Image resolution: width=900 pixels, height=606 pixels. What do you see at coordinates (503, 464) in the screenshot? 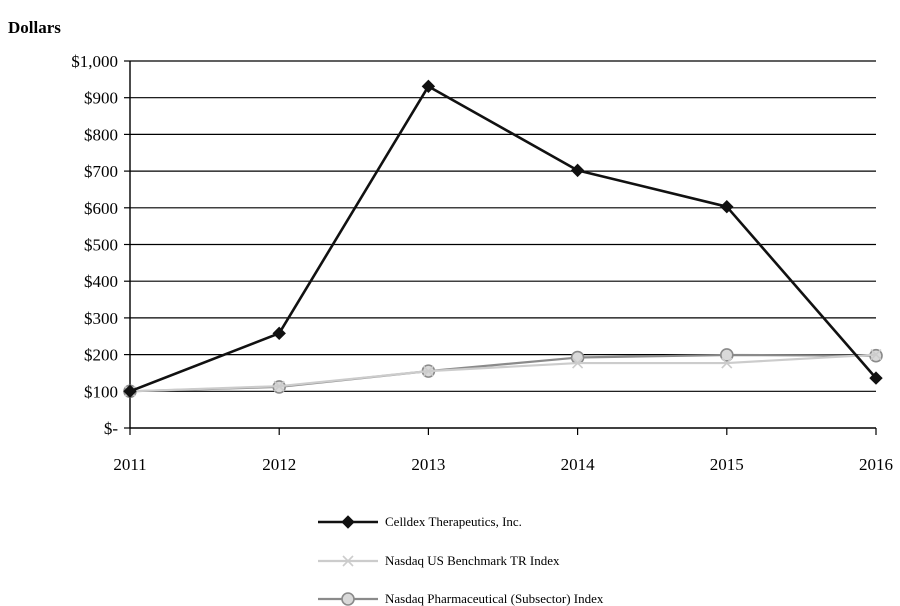
I see `x-axis-ticks: 2011 2012 2013 2014 2015 2016` at bounding box center [503, 464].